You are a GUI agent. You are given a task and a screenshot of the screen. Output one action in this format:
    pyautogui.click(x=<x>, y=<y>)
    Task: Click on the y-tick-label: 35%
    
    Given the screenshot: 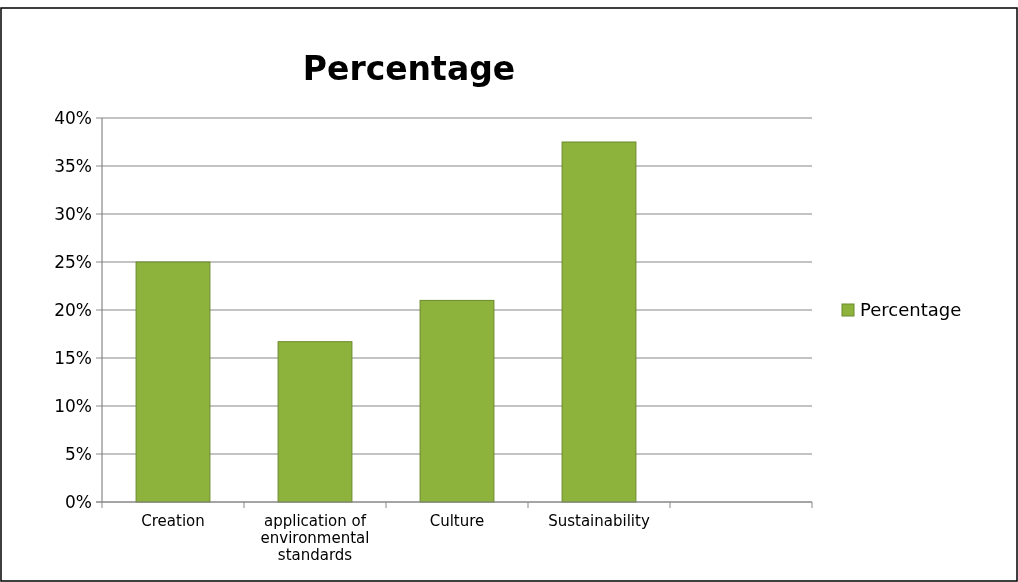 What is the action you would take?
    pyautogui.click(x=73, y=165)
    